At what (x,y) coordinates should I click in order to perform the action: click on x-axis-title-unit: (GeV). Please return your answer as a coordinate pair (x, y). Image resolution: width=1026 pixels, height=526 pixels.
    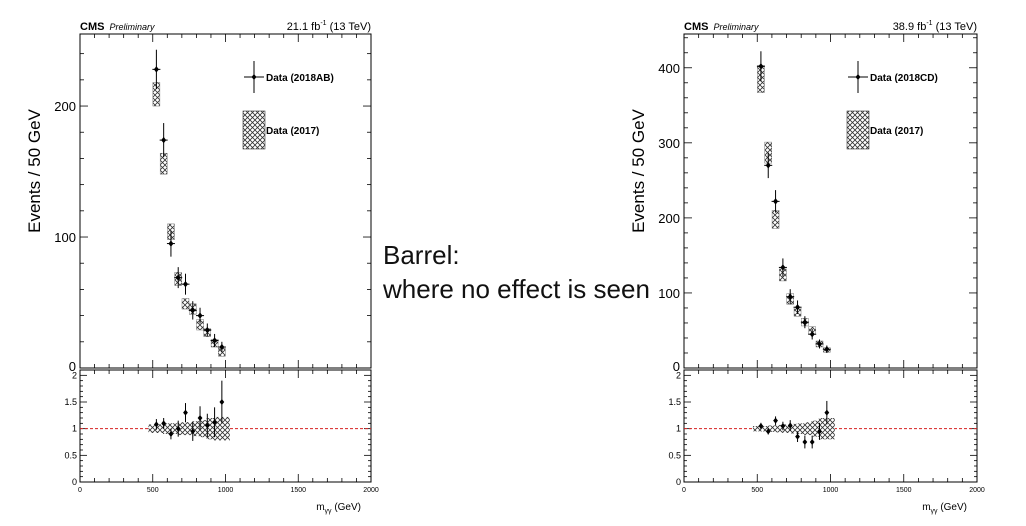
    Looking at the image, I should click on (346, 507).